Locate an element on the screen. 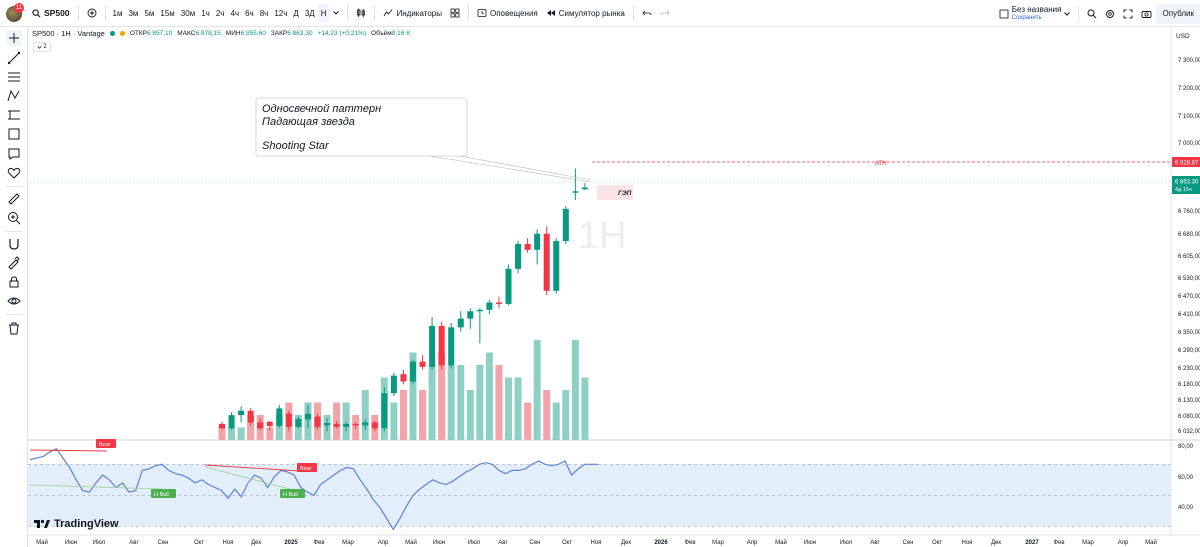 Image resolution: width=1200 pixels, height=547 pixels. timeframe-button: 6ч is located at coordinates (249, 13).